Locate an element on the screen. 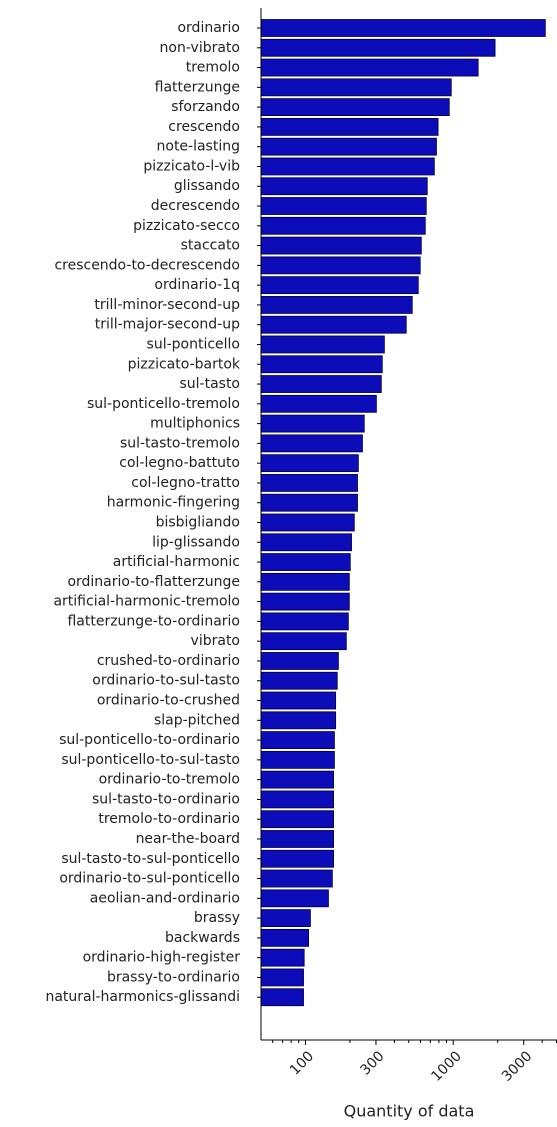  x-axis-label: Quantity of data is located at coordinates (409, 1111).